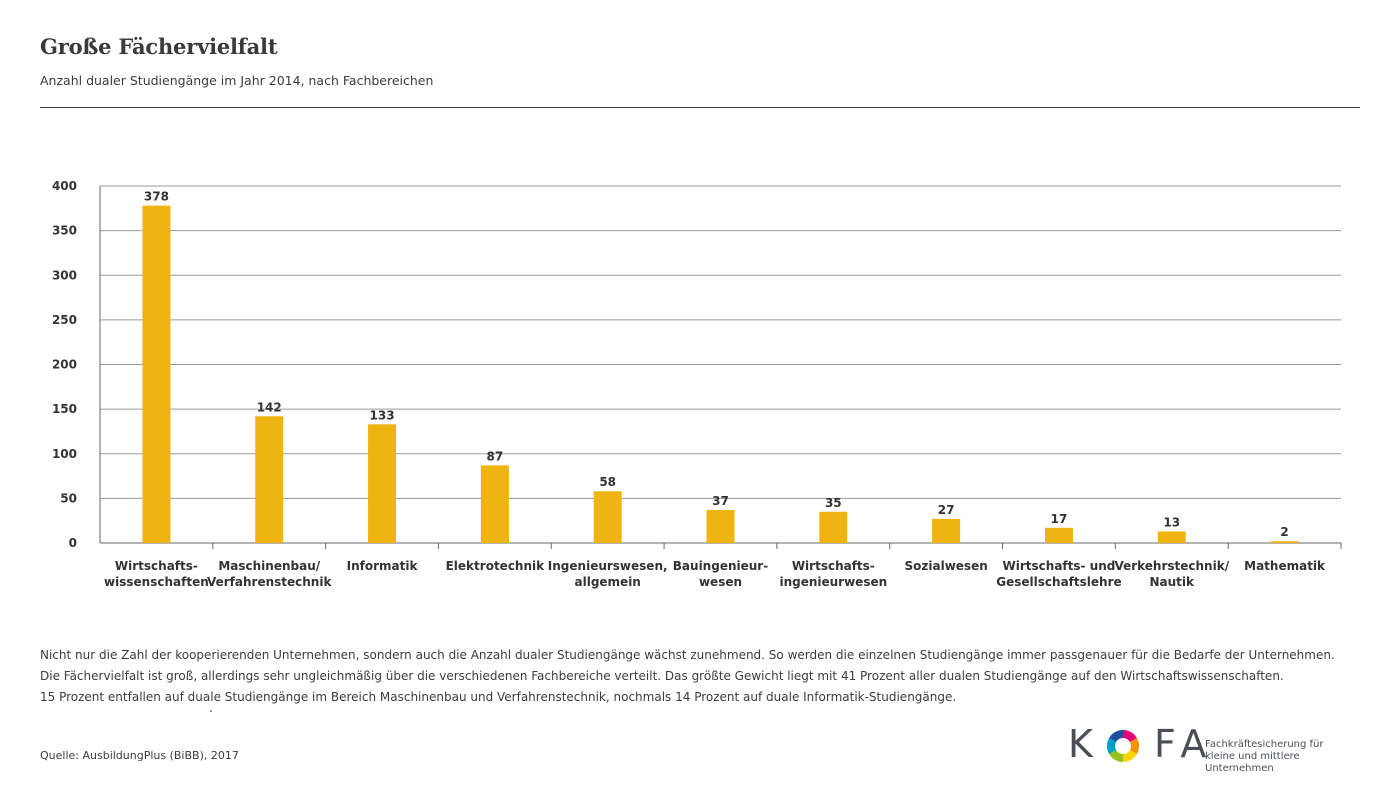 This screenshot has width=1400, height=800. Describe the element at coordinates (720, 501) in the screenshot. I see `data-label: 37` at that location.